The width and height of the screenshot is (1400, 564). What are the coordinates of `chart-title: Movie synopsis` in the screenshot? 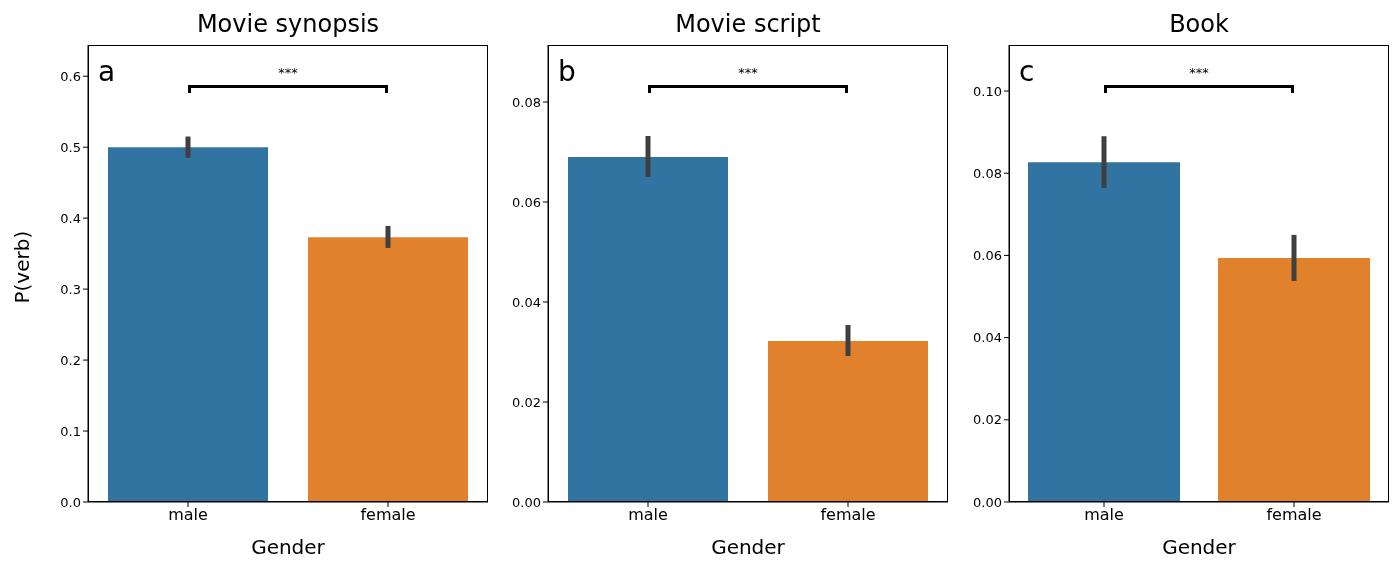 It's located at (288, 24).